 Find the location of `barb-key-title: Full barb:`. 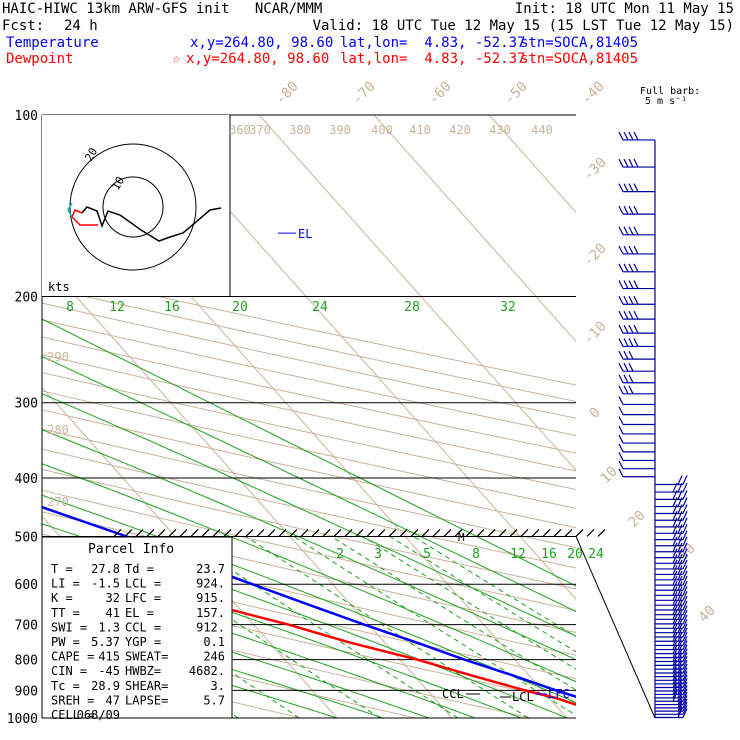

barb-key-title: Full barb: is located at coordinates (670, 91).